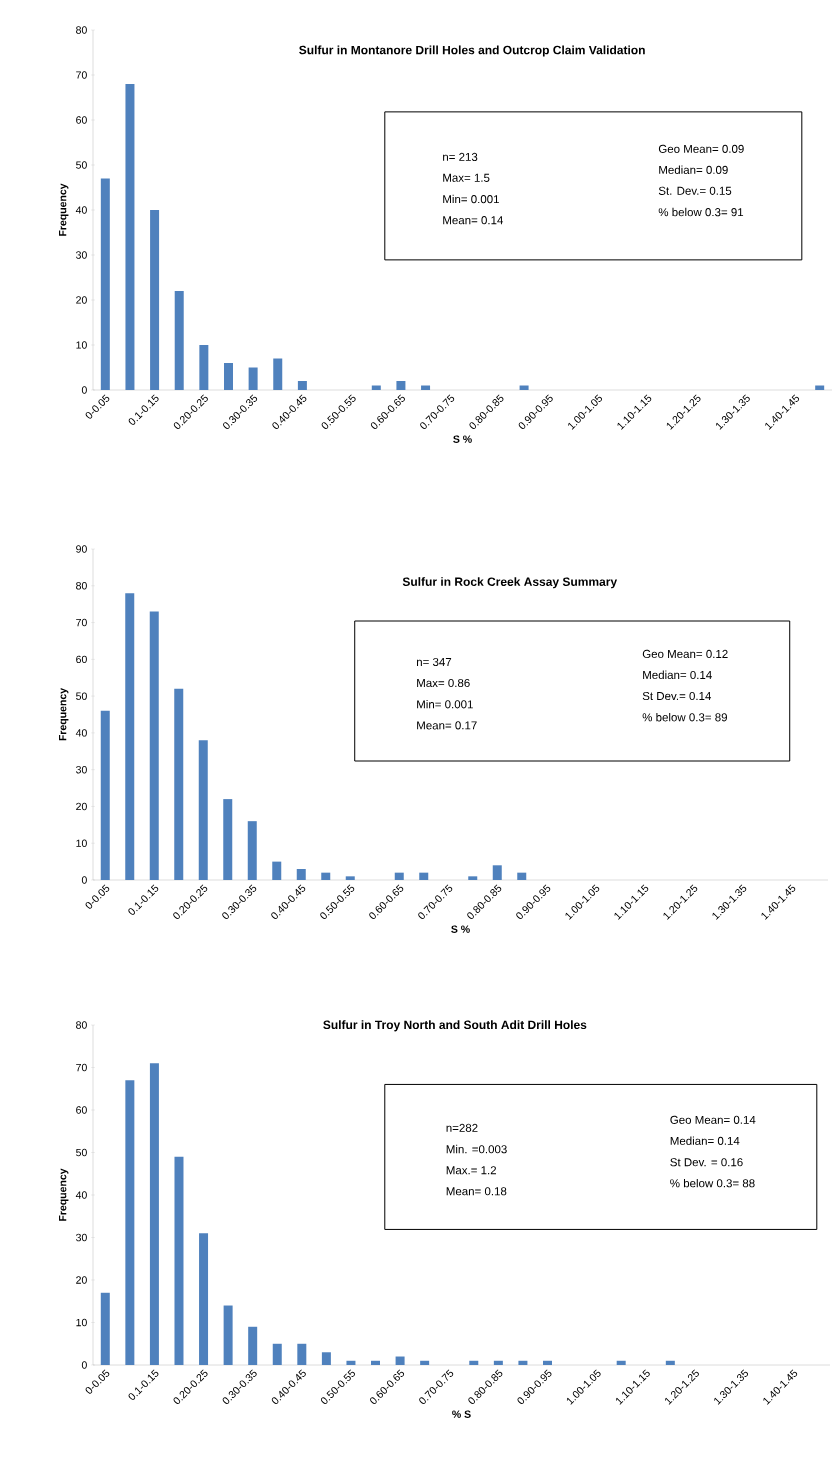  Describe the element at coordinates (510, 583) in the screenshot. I see `text: Sulfur in Rock Creek Assay Summary` at that location.